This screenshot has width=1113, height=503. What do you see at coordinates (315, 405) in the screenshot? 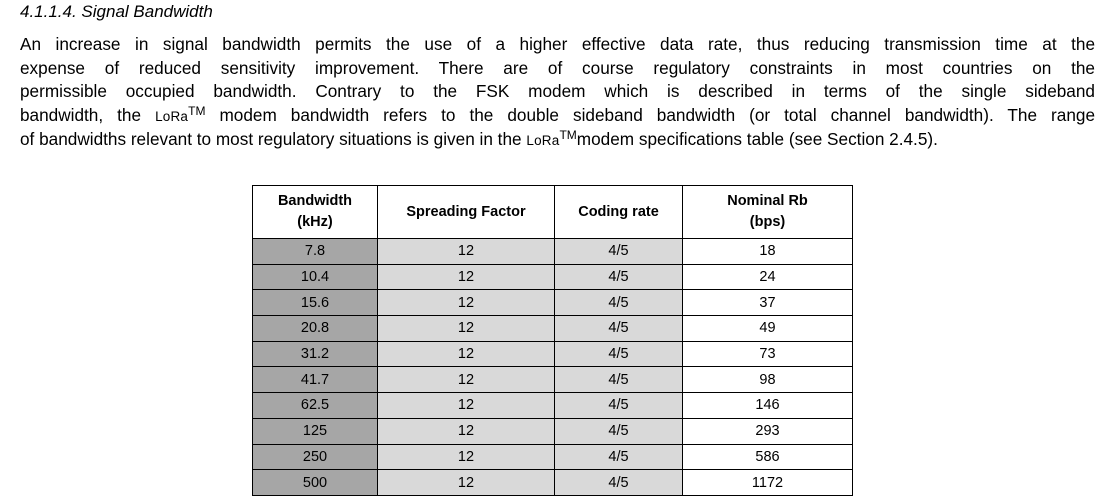
I see `bandwidth-cell: 62.5` at bounding box center [315, 405].